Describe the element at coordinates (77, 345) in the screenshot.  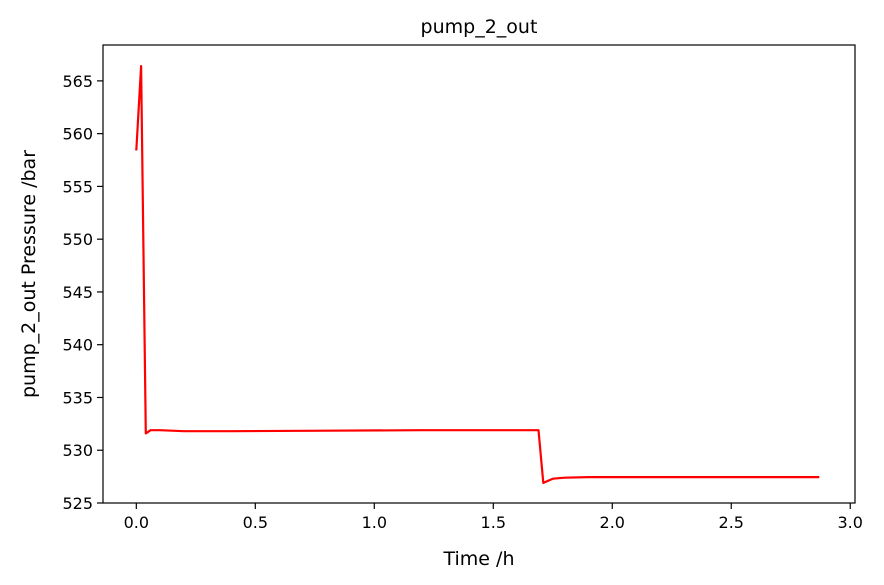
I see `y-tick-label: 540` at that location.